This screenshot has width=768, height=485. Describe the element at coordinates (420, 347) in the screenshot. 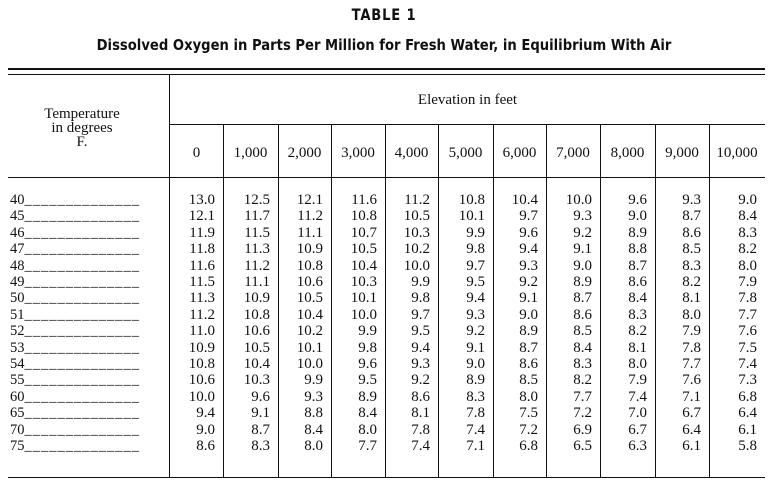

I see `table-cell: 9.4` at that location.